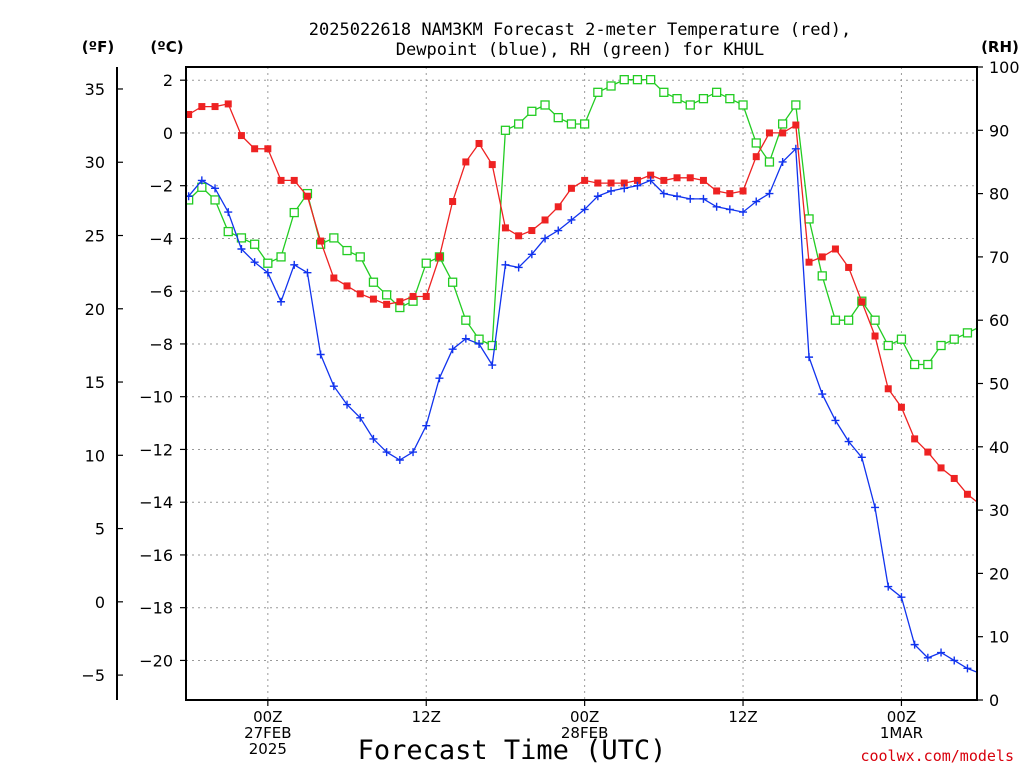 The height and width of the screenshot is (768, 1024). What do you see at coordinates (168, 80) in the screenshot?
I see `celsius-tick-label: 2` at bounding box center [168, 80].